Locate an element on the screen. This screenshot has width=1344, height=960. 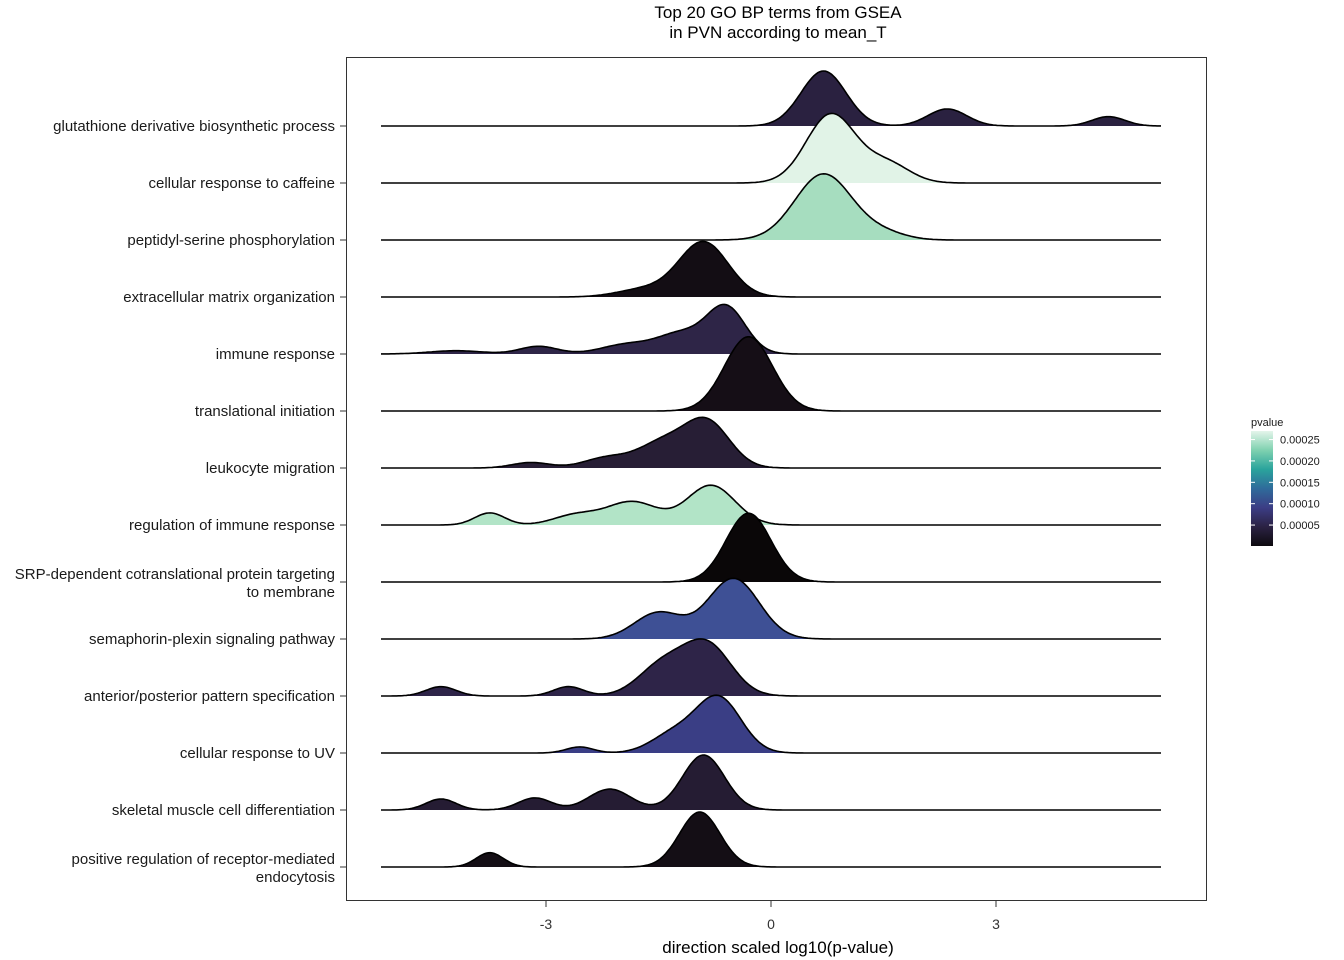
legend-tick-label-4: 0.00025 is located at coordinates (1300, 441).